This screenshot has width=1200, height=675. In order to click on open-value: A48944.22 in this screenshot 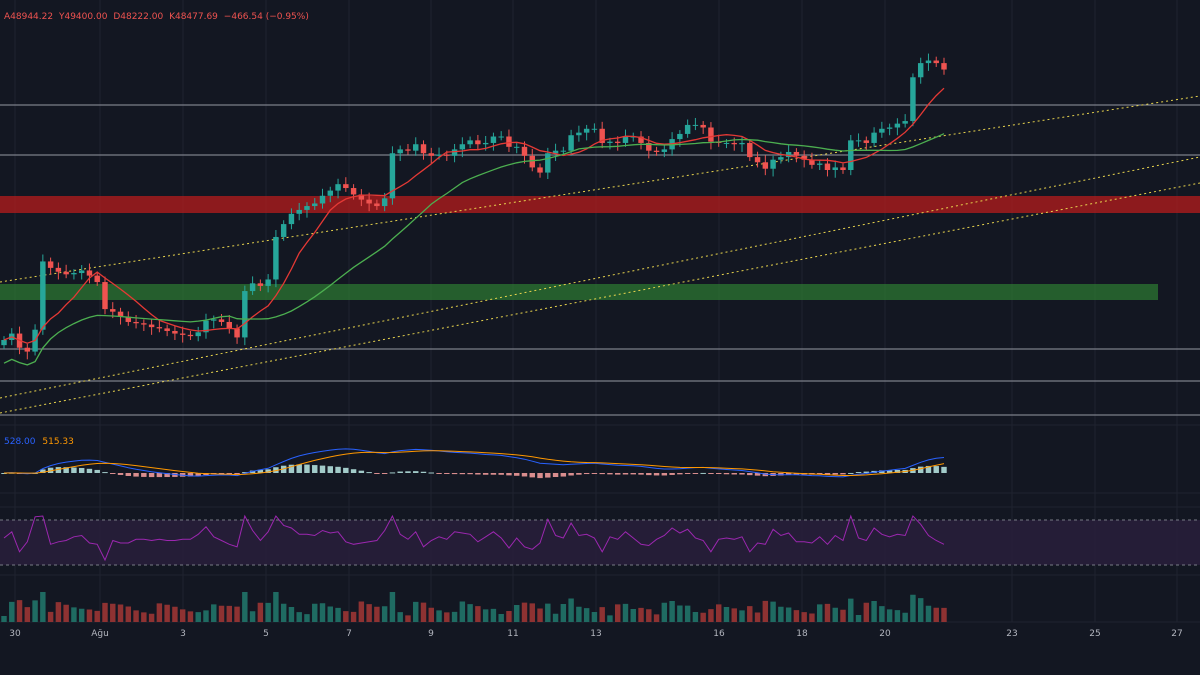, I will do `click(29, 17)`.